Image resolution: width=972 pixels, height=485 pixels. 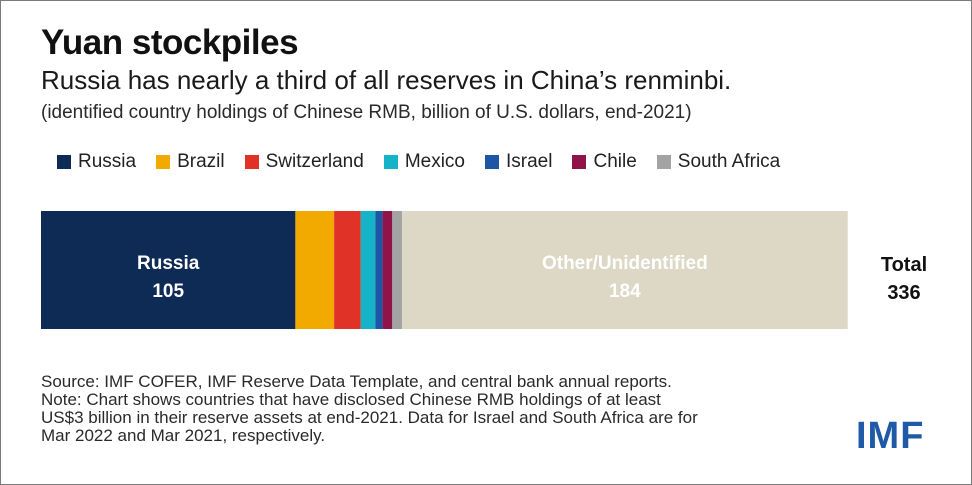 I want to click on segment-value-label: 184, so click(x=625, y=291).